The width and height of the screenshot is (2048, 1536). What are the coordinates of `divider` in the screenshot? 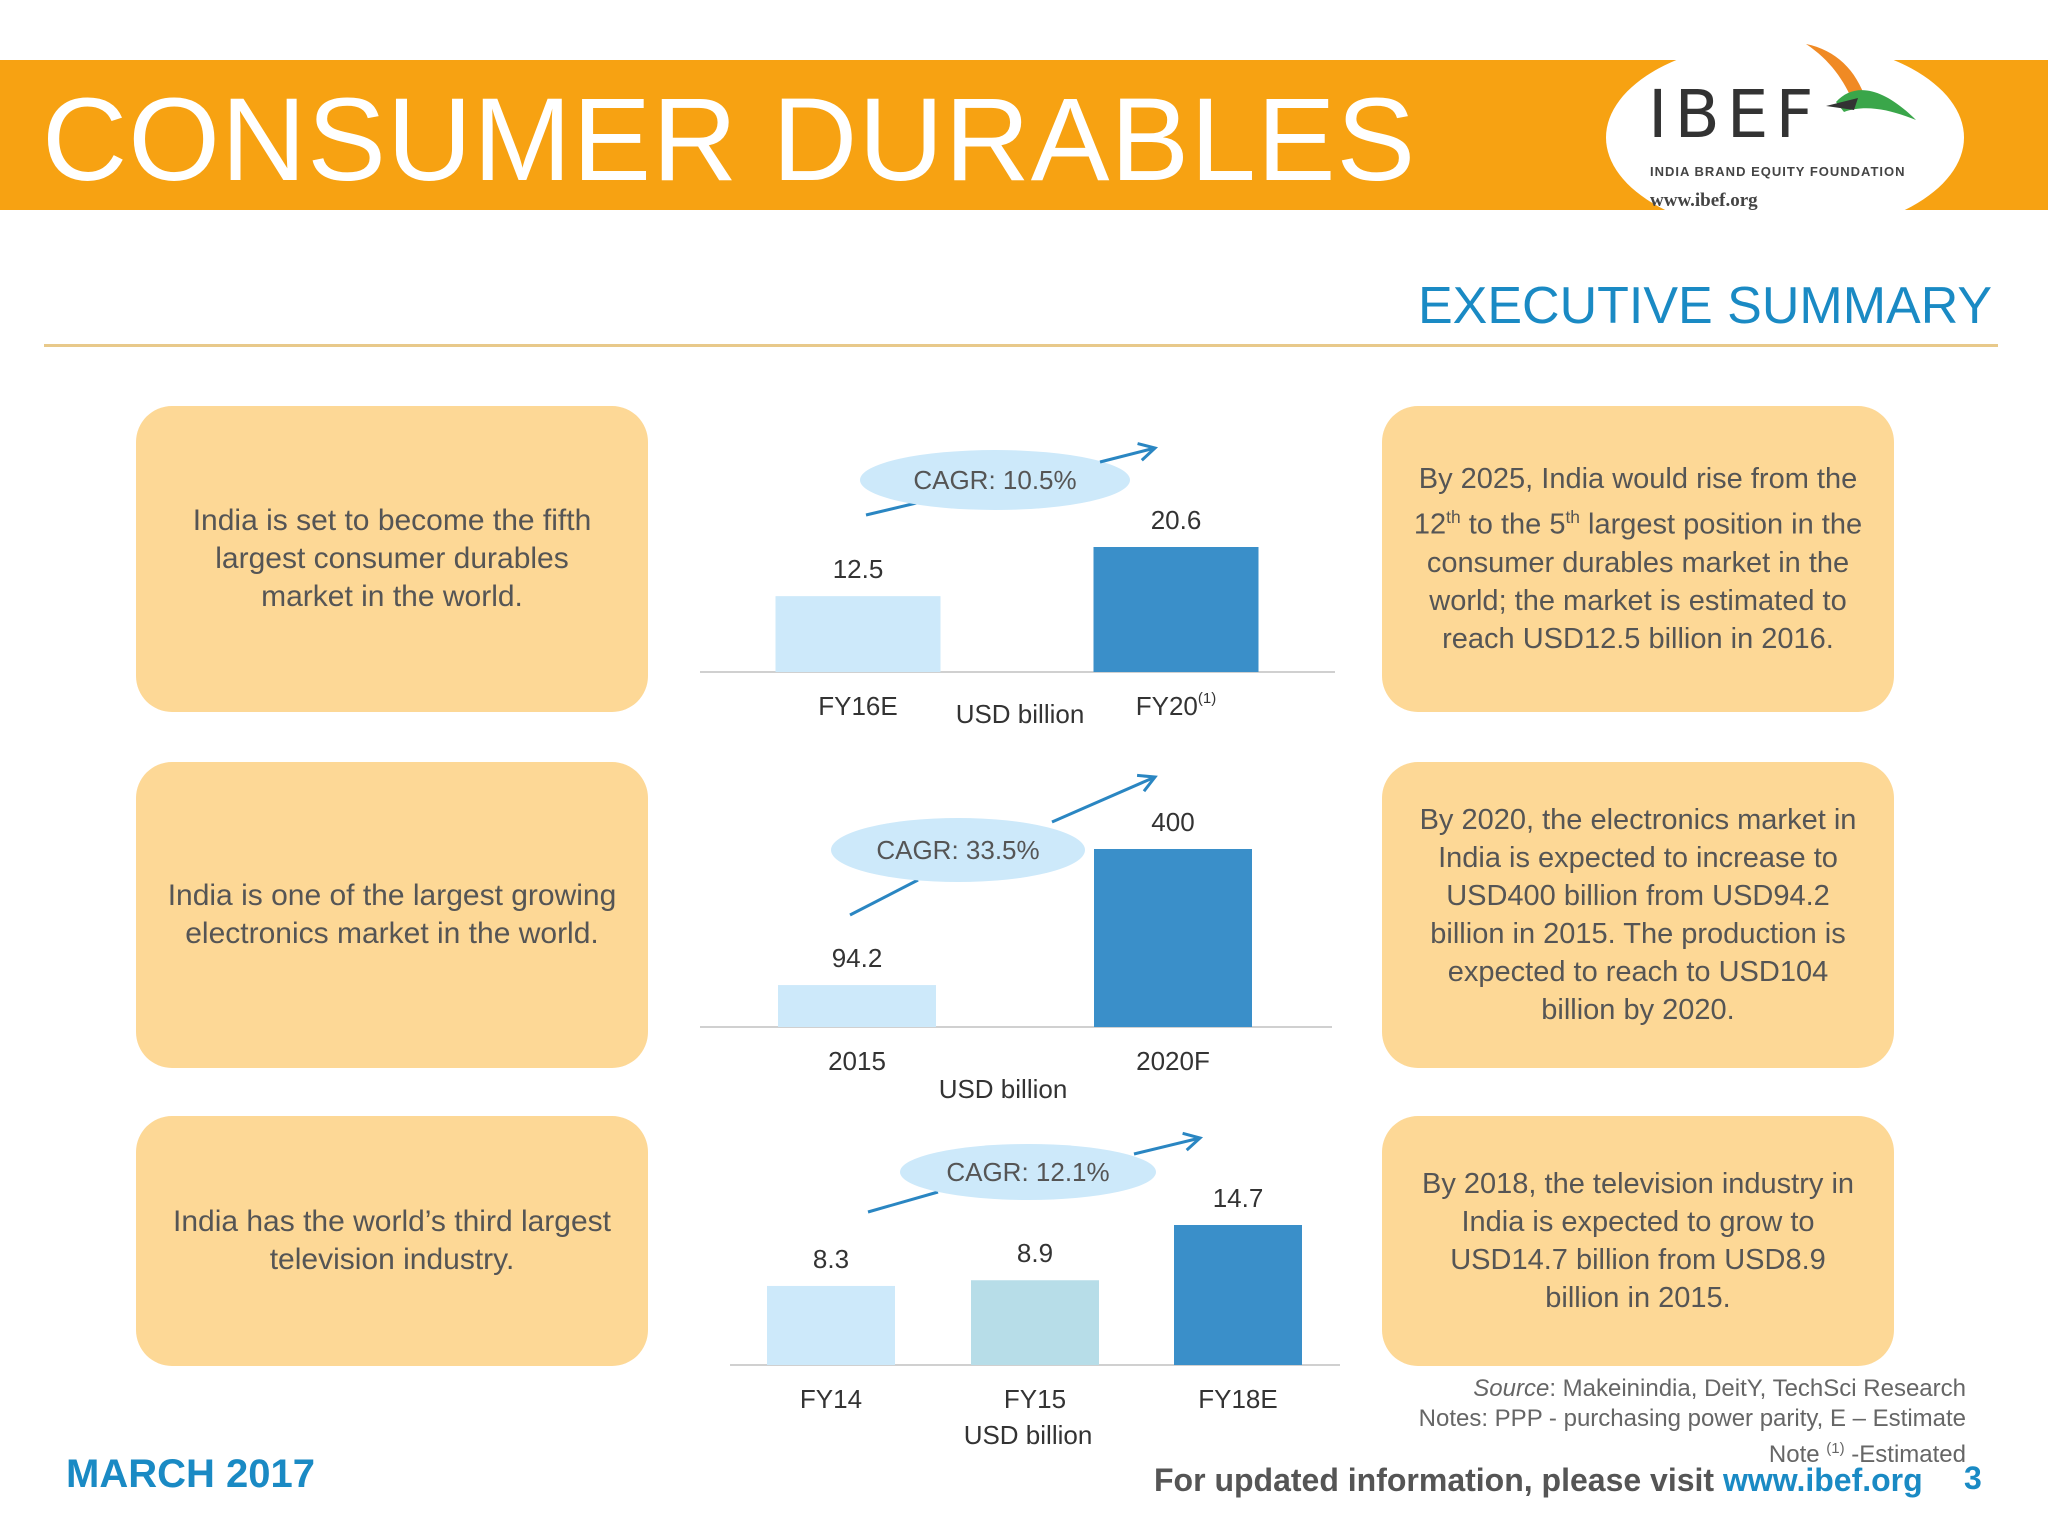 It's located at (1021, 345).